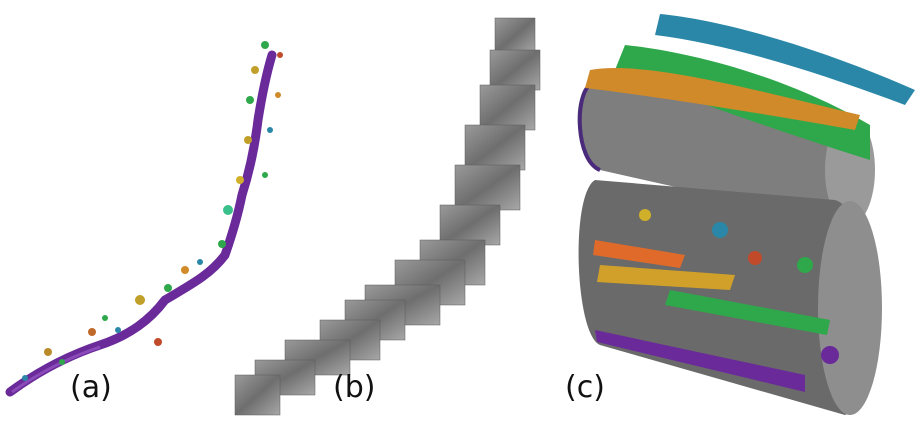 The image size is (921, 426). What do you see at coordinates (91, 387) in the screenshot?
I see `panel-a-label: (a)` at bounding box center [91, 387].